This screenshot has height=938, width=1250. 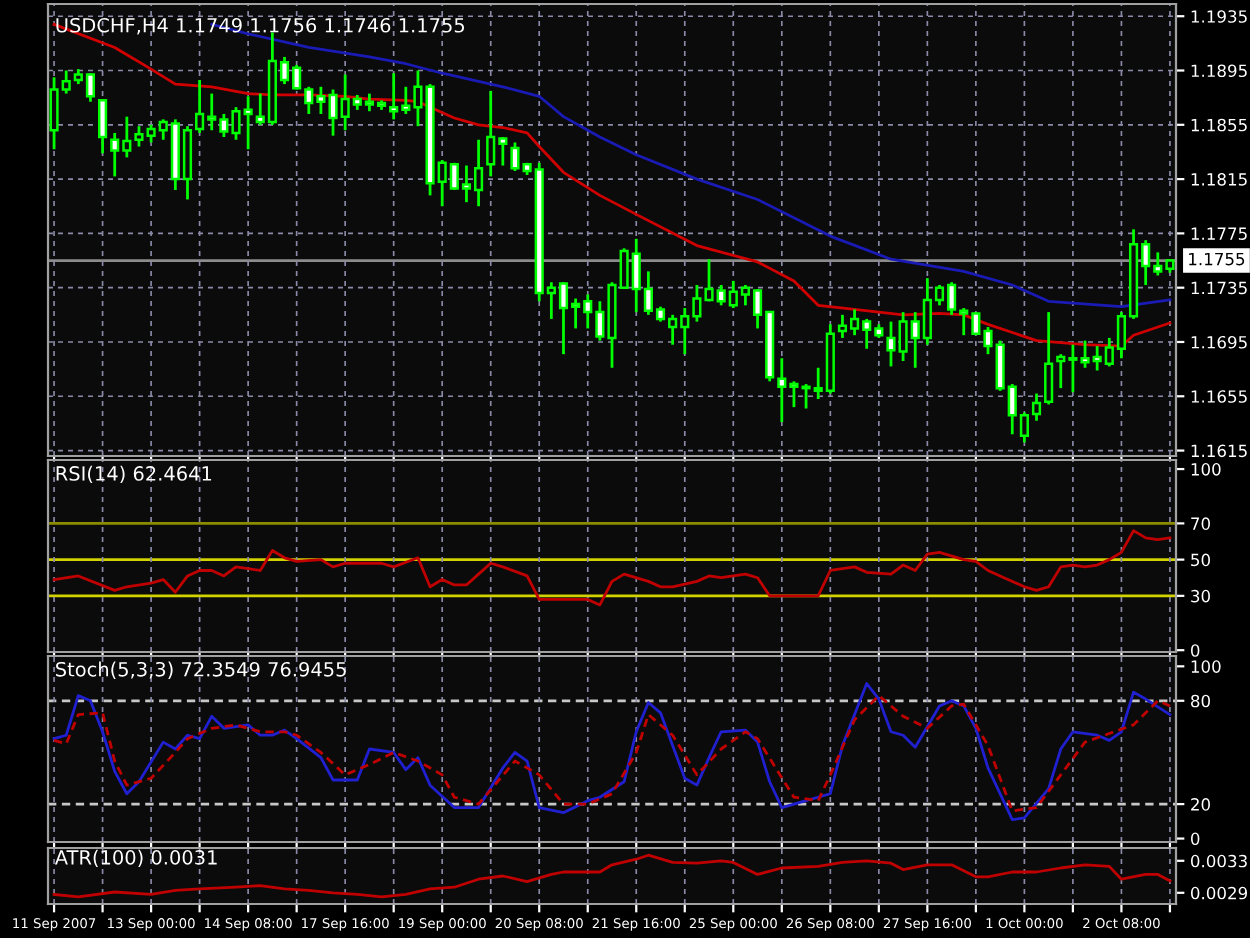 I want to click on y-tick-label: 1.1655, so click(x=1219, y=396).